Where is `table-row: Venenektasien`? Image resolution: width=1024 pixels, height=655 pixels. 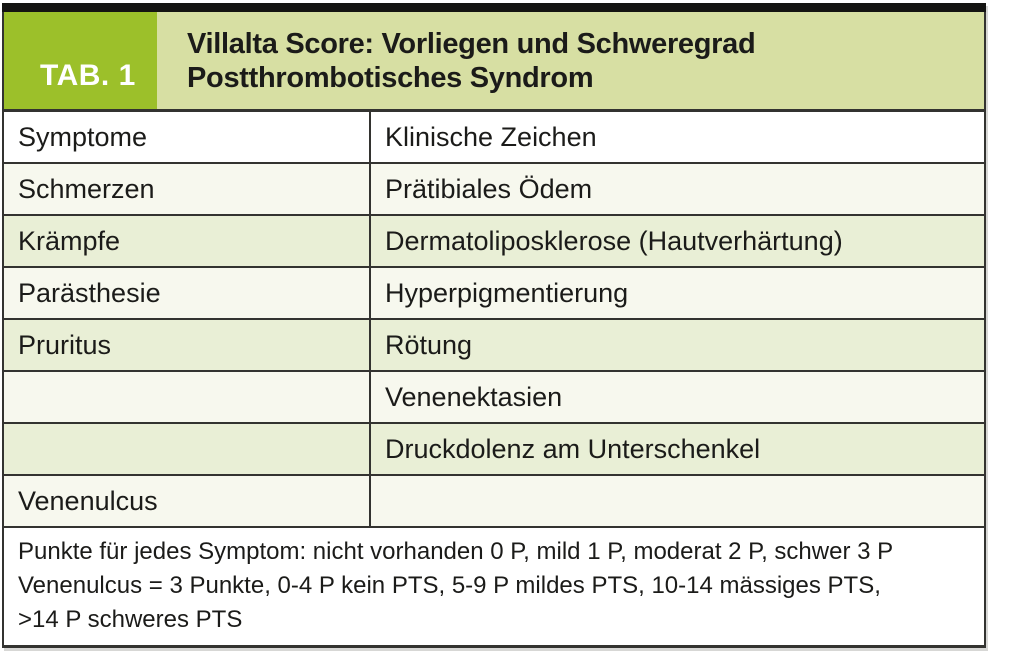 table-row: Venenektasien is located at coordinates (494, 398).